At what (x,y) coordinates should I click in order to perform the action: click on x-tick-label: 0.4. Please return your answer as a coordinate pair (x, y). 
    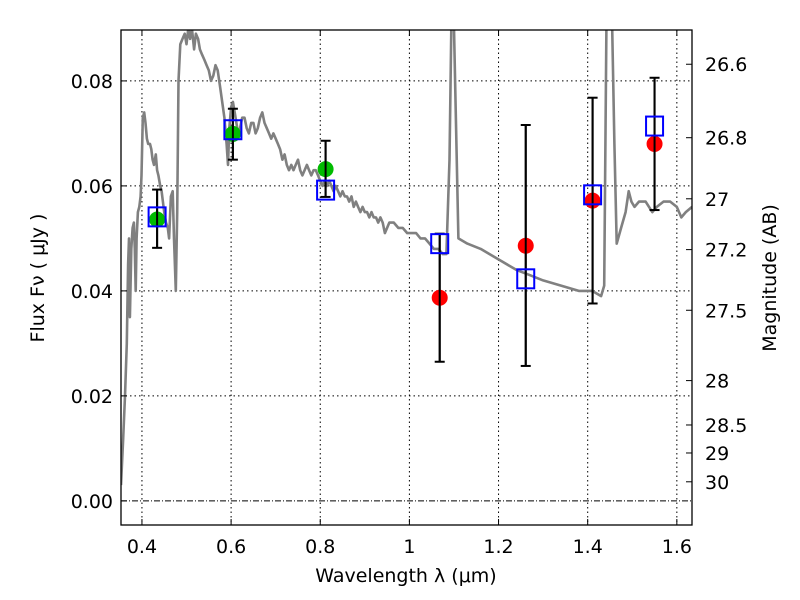
    Looking at the image, I should click on (142, 547).